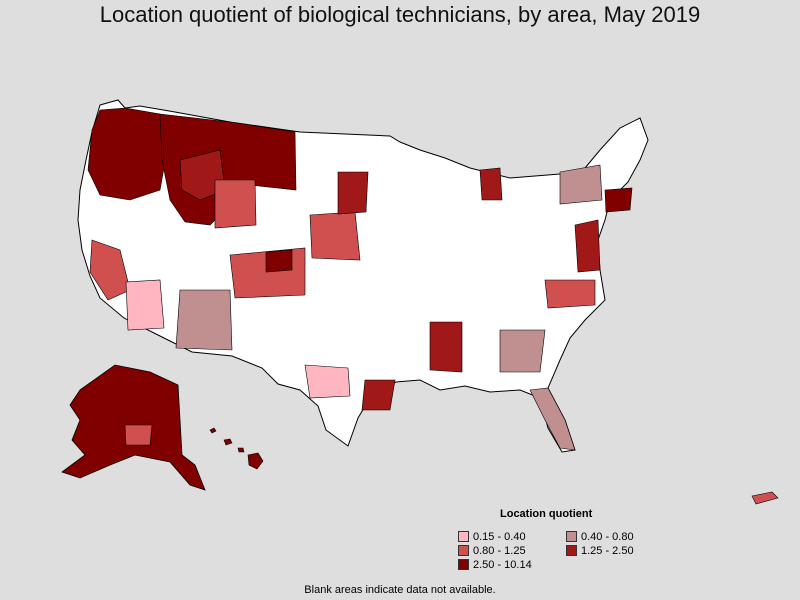 The width and height of the screenshot is (800, 600). Describe the element at coordinates (235, 204) in the screenshot. I see `region-wy` at that location.